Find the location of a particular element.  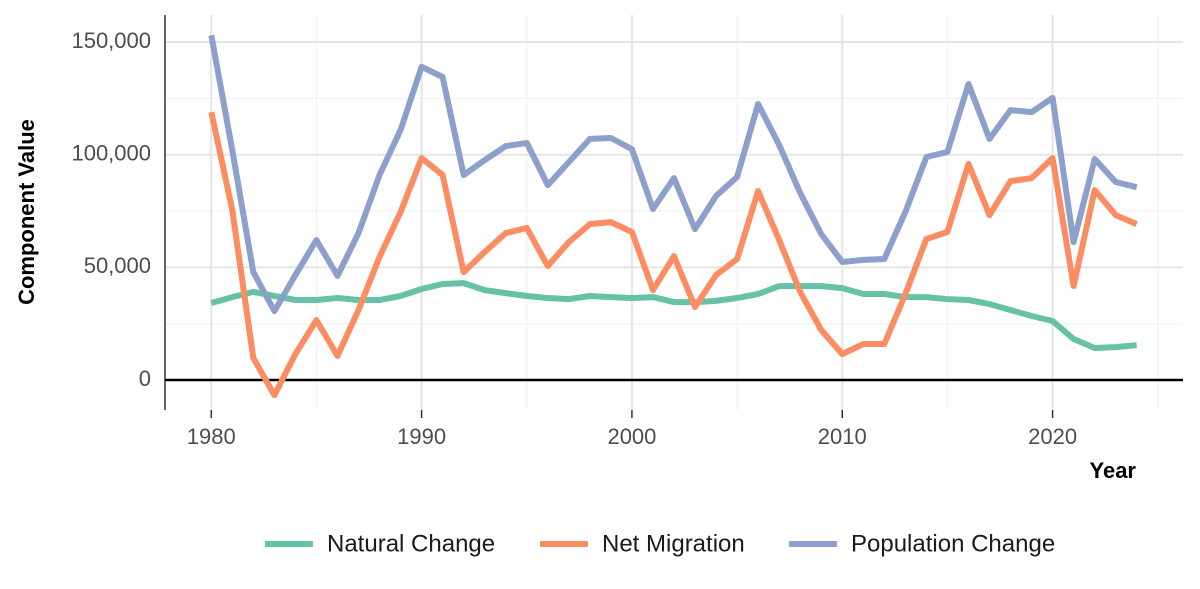

series-line is located at coordinates (673, 315).